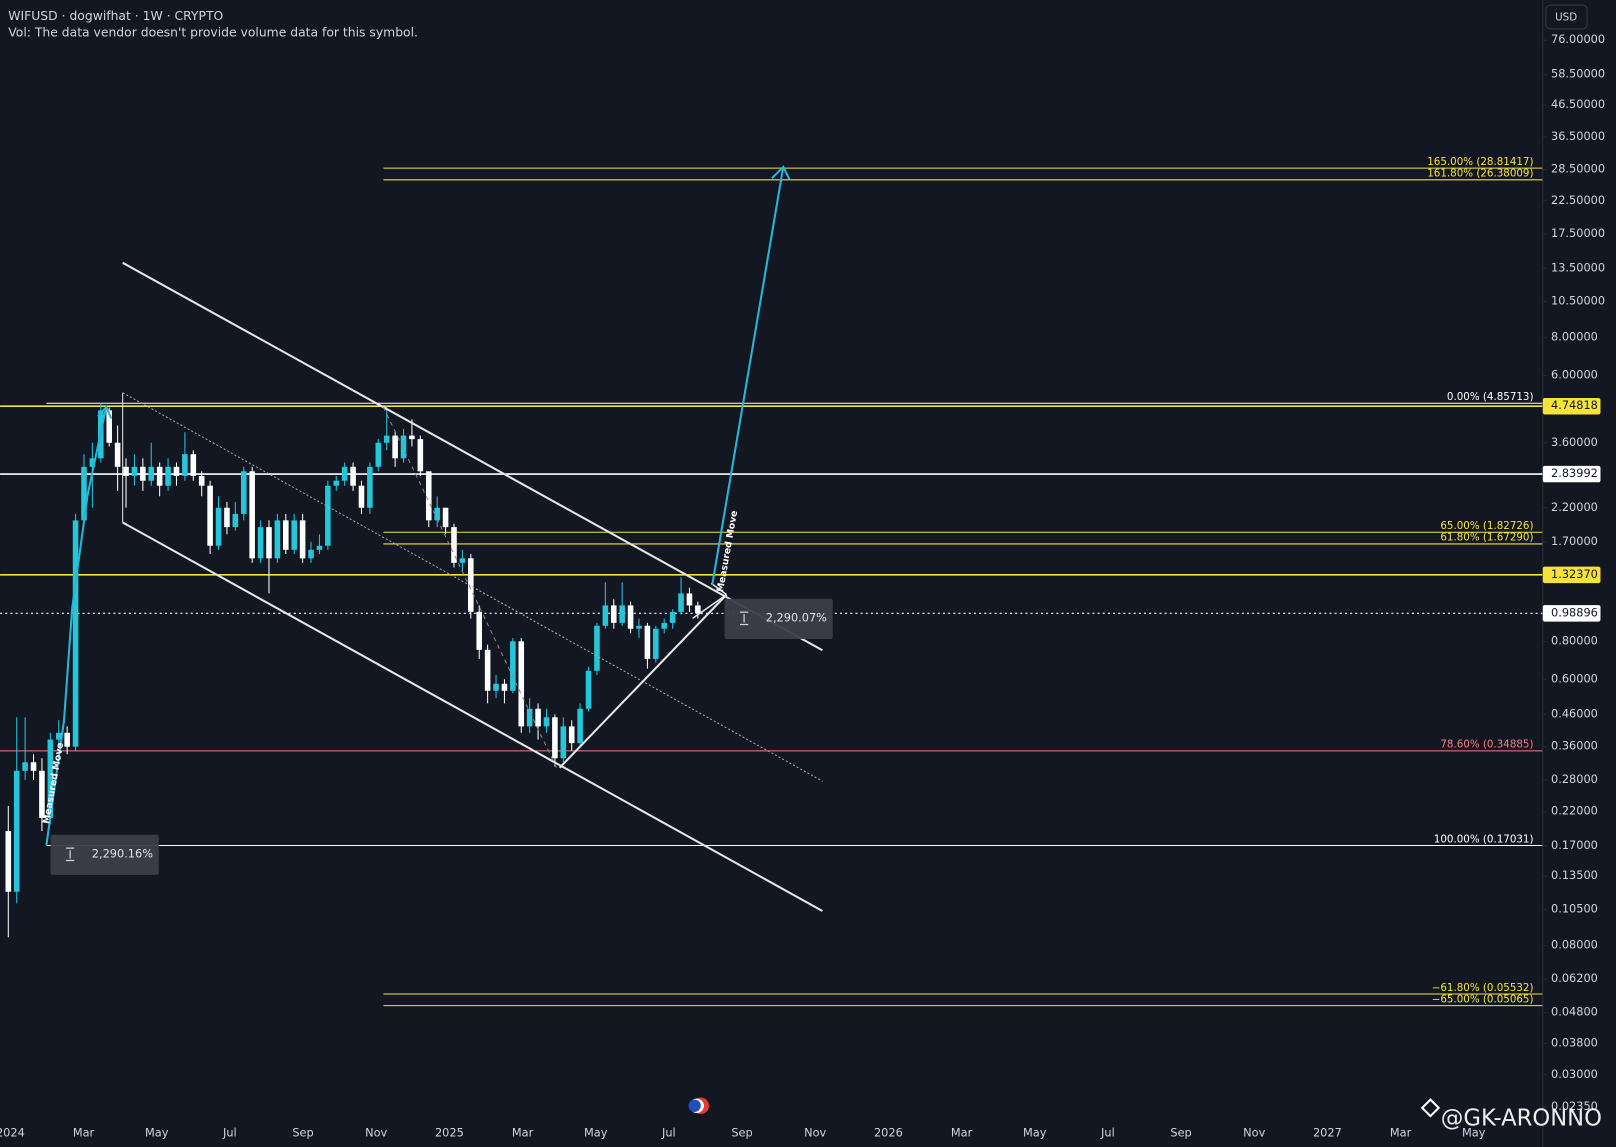  I want to click on y-tick-label: 2.20000, so click(1574, 507).